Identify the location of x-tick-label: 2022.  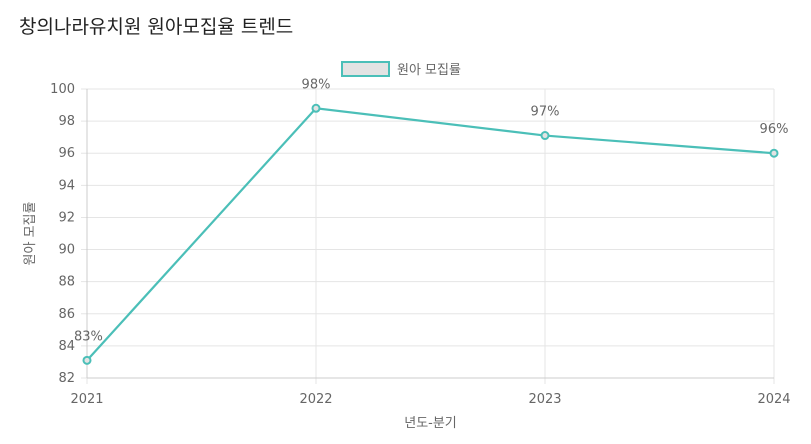
(315, 399).